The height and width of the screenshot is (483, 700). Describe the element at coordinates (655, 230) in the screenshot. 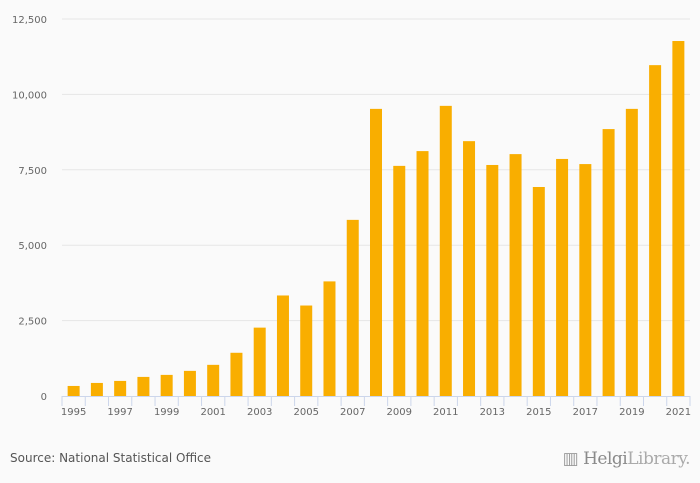

I see `bar-2020` at that location.